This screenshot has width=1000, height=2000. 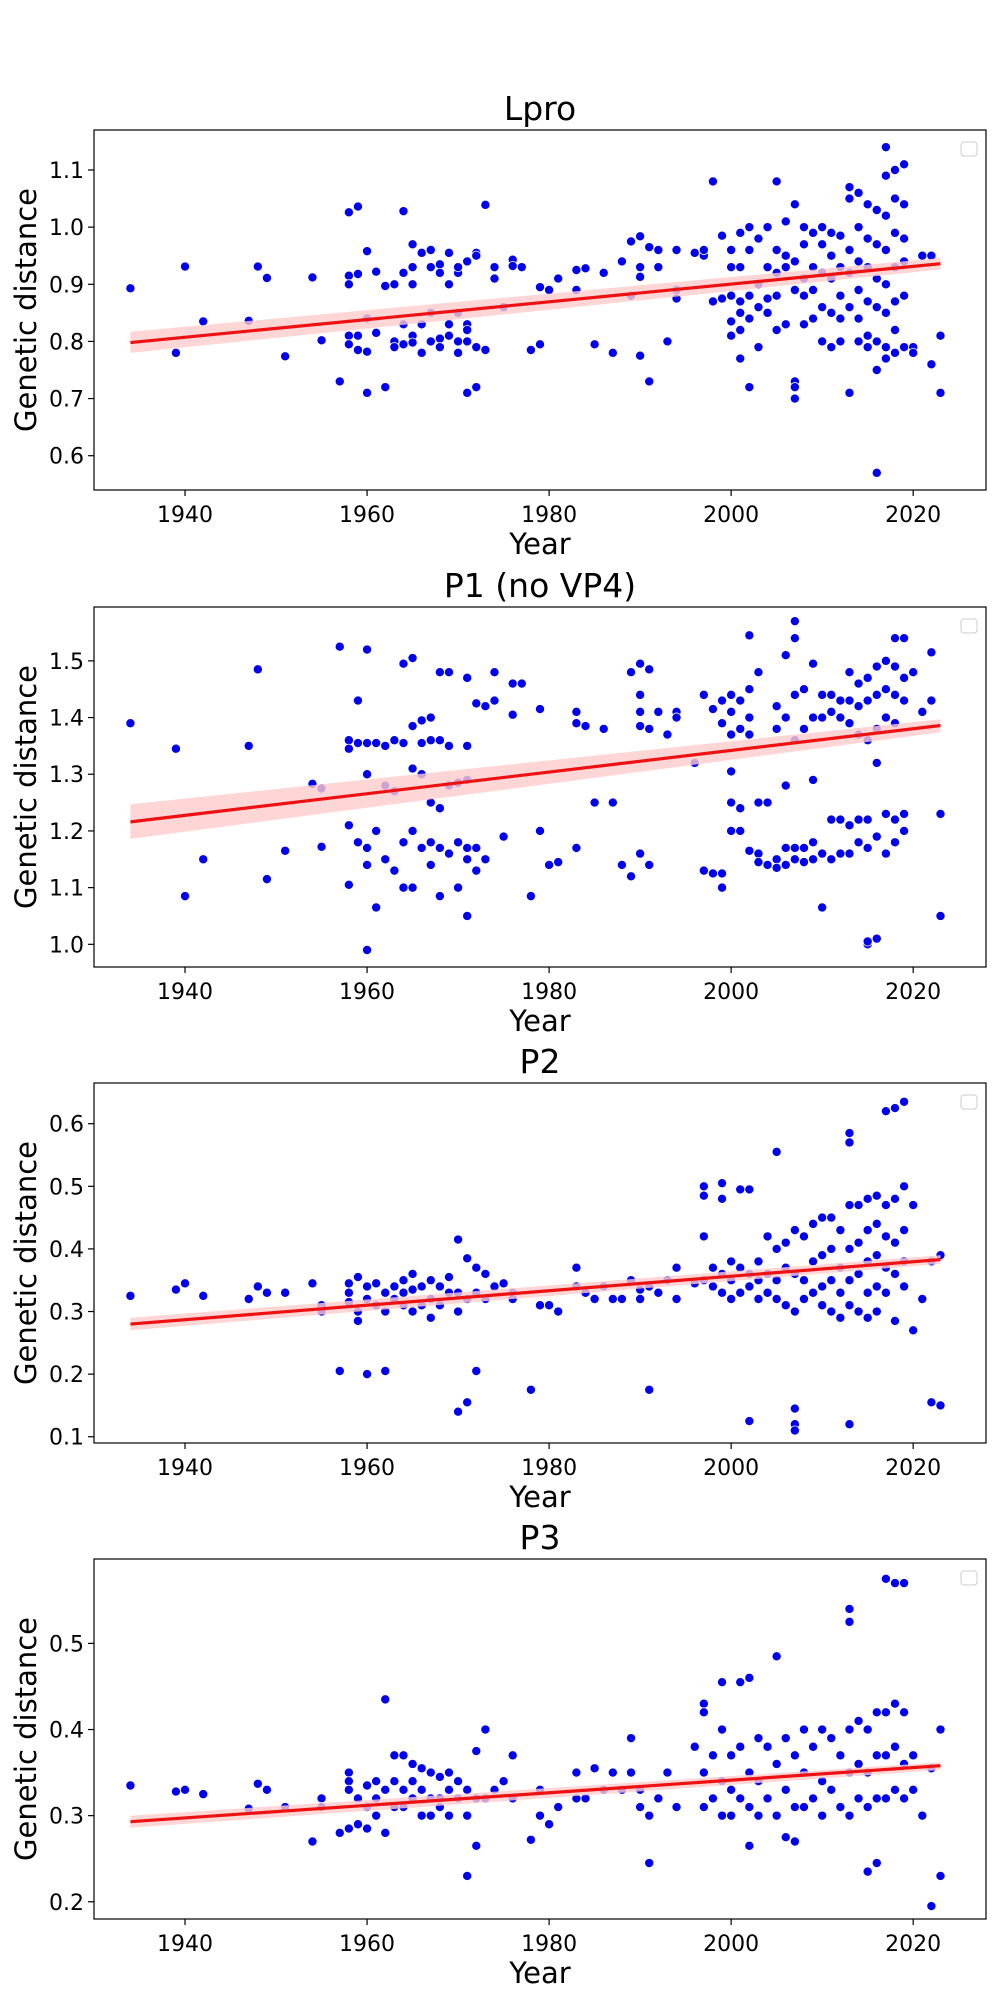 What do you see at coordinates (66, 832) in the screenshot?
I see `y-tick-label: 1.2` at bounding box center [66, 832].